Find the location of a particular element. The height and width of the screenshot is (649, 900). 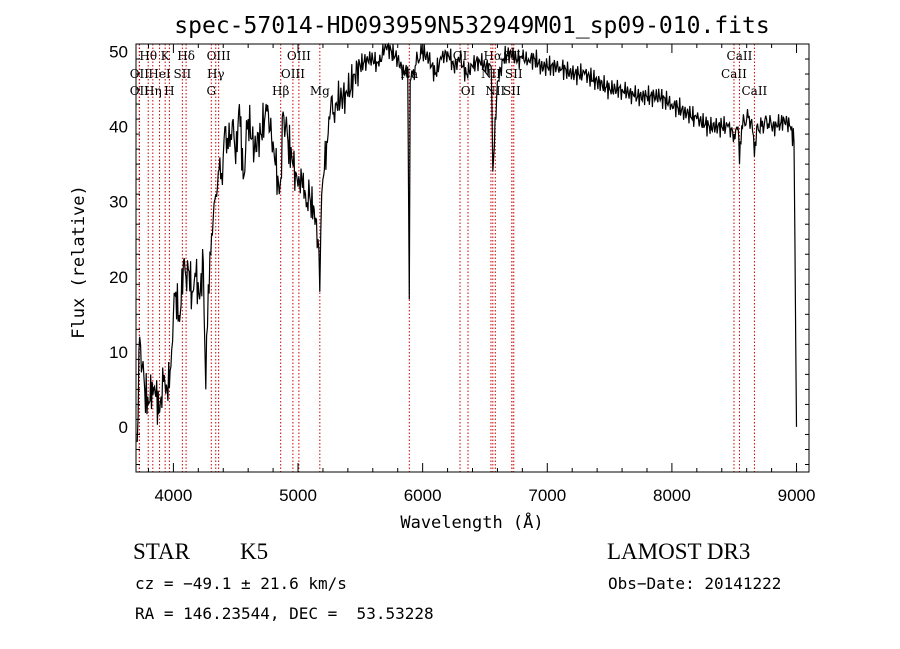

y-tick-label: 50 is located at coordinates (118, 52).